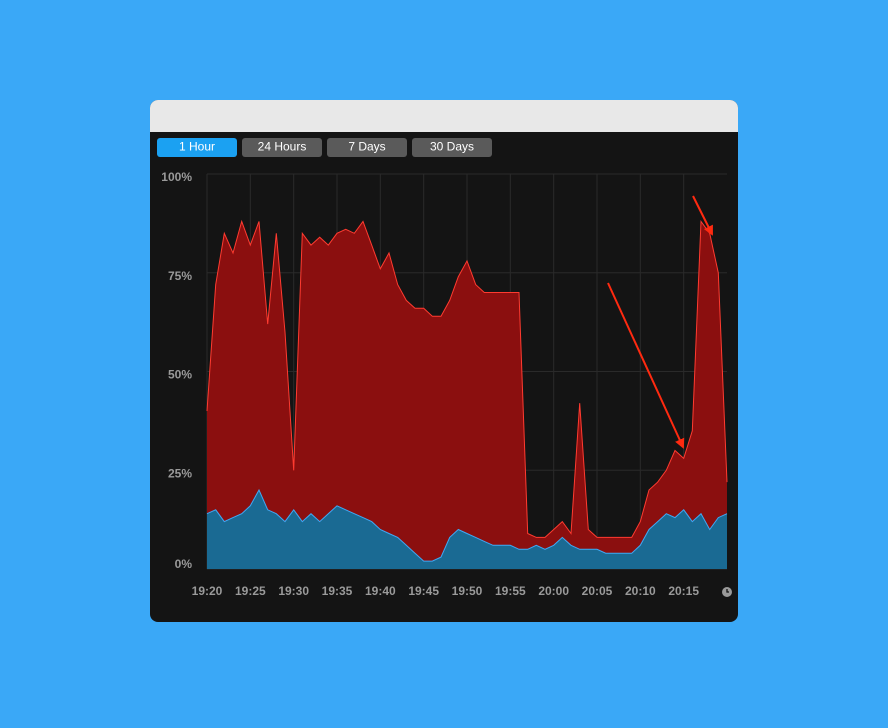 The image size is (888, 728). Describe the element at coordinates (510, 591) in the screenshot. I see `x-tick-label: 19:55` at that location.